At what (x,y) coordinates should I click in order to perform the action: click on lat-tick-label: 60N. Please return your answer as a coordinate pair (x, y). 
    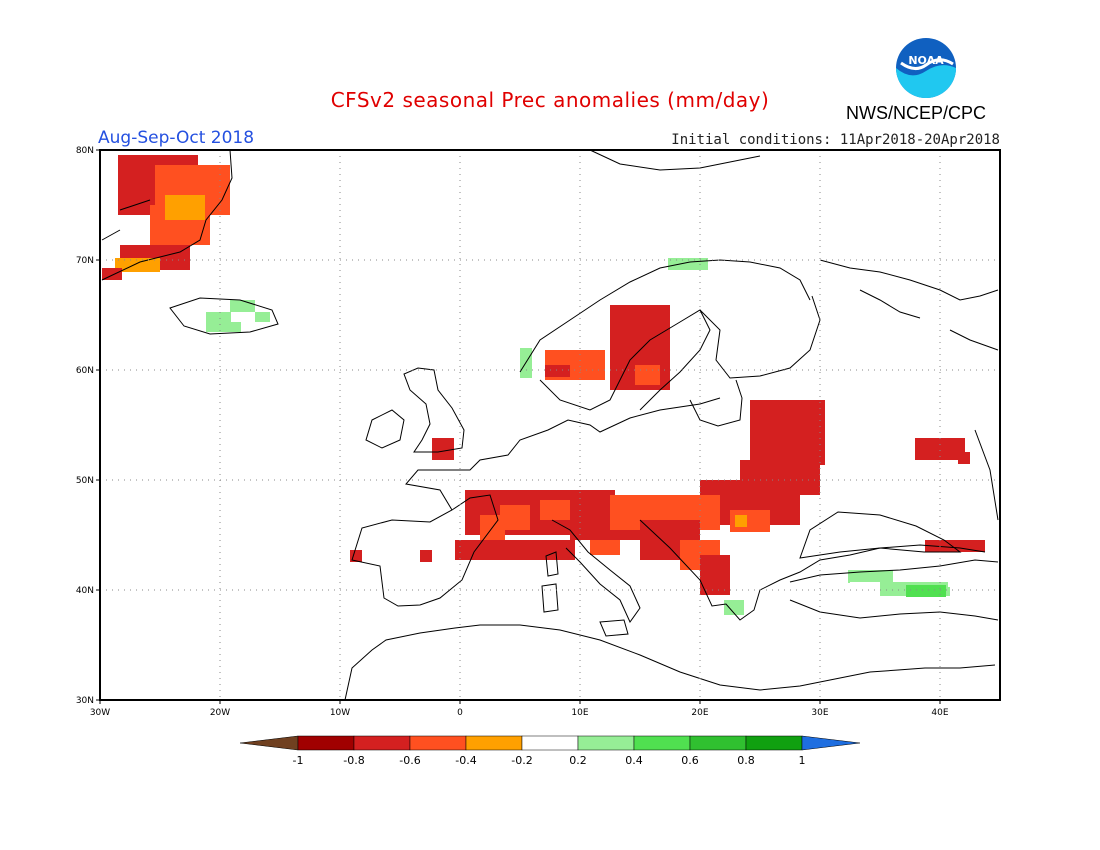
    Looking at the image, I should click on (85, 371).